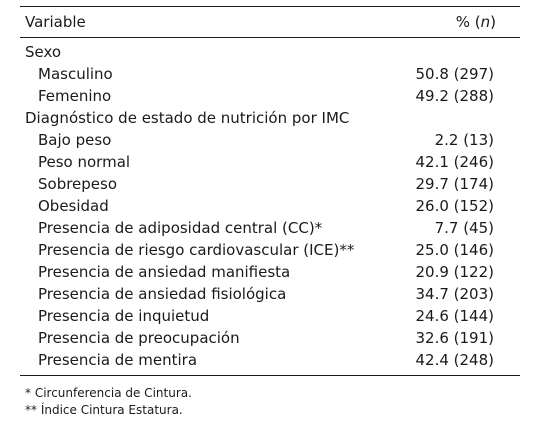 This screenshot has height=445, width=544. I want to click on row-label: Presencia de adiposidad central (CC)*, so click(180, 228).